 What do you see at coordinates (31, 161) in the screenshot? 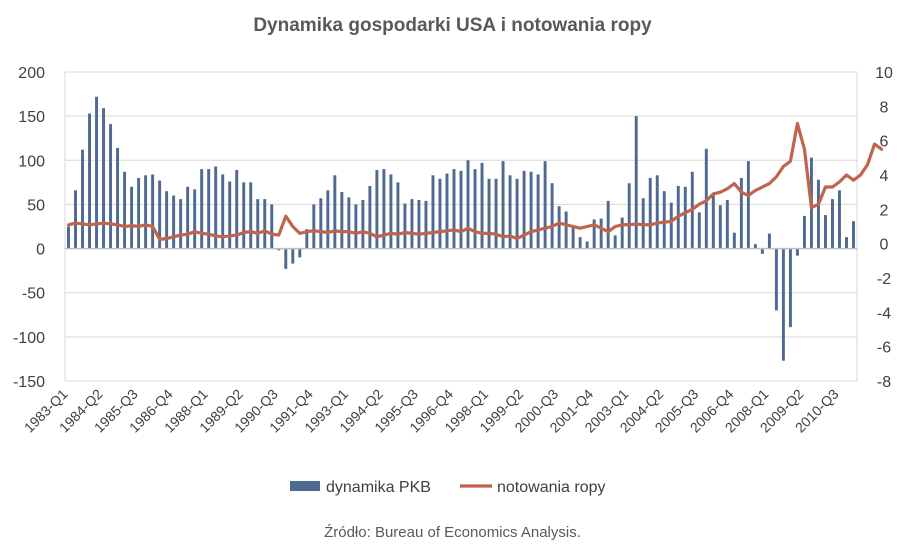
I see `left-tick-label: 100` at bounding box center [31, 161].